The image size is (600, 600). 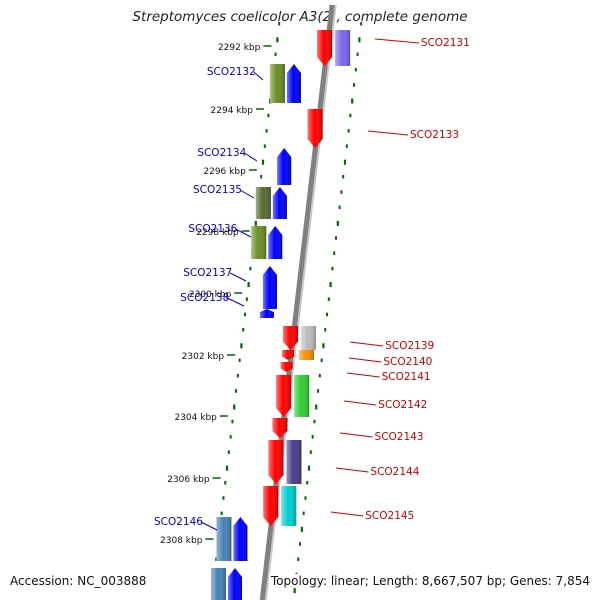 I want to click on gene-SCO2146-shading, so click(x=240, y=539).